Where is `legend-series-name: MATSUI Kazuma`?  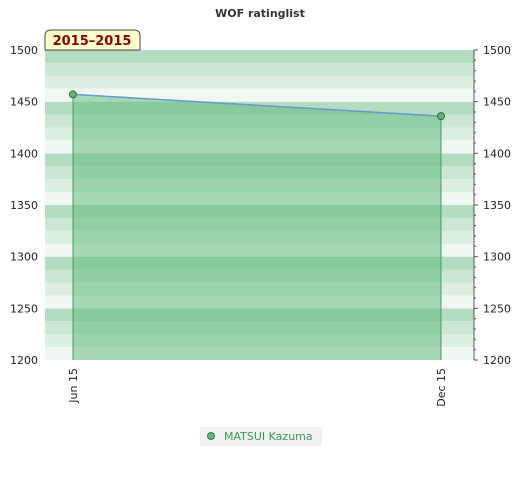 legend-series-name: MATSUI Kazuma is located at coordinates (268, 436).